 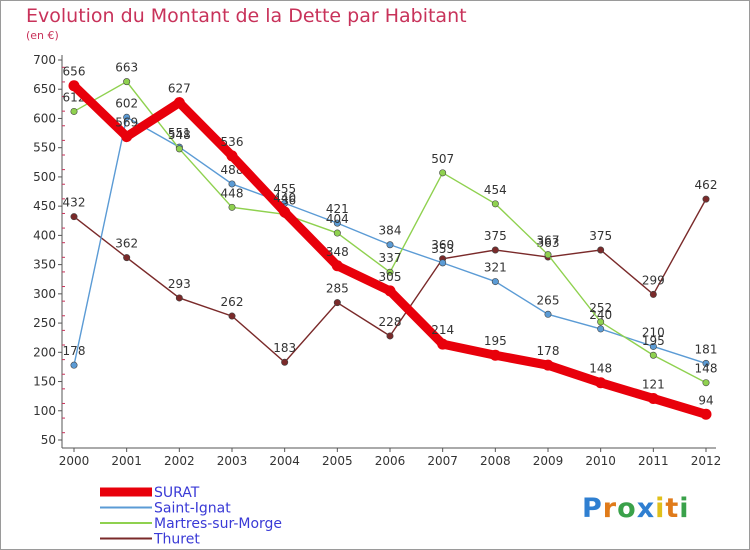 What do you see at coordinates (126, 461) in the screenshot?
I see `x-tick-label: 2001` at bounding box center [126, 461].